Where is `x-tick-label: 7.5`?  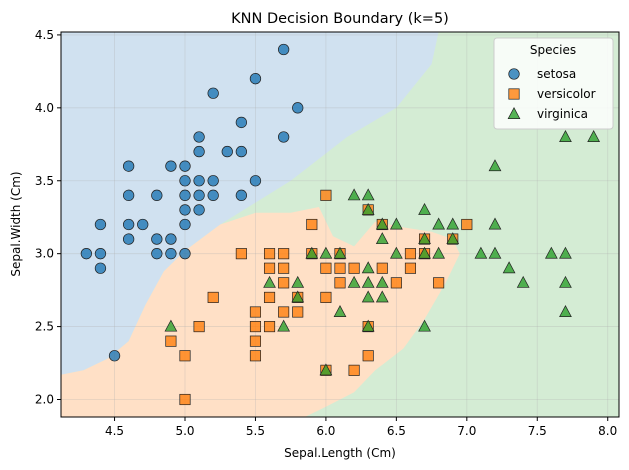 x-tick-label: 7.5 is located at coordinates (537, 431).